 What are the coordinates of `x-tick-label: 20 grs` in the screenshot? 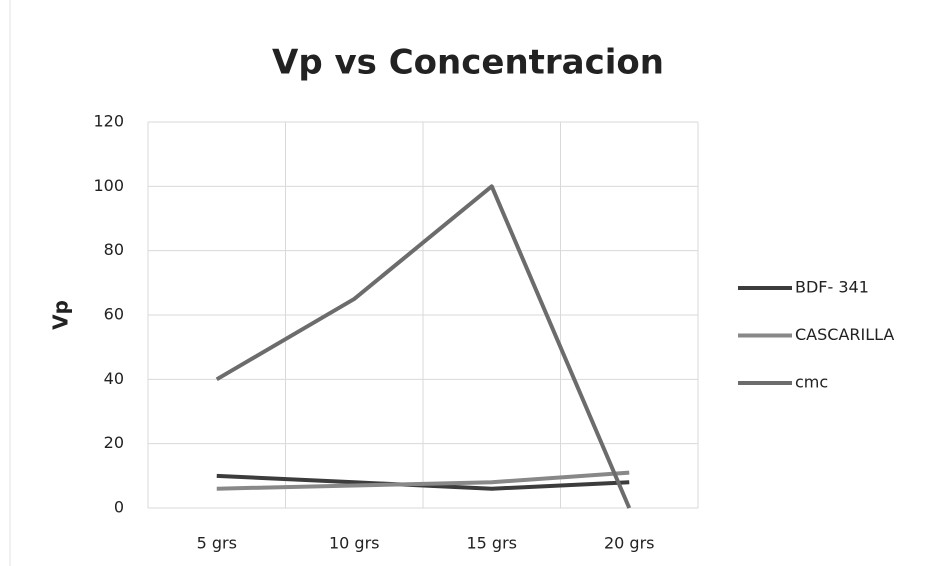 It's located at (629, 543).